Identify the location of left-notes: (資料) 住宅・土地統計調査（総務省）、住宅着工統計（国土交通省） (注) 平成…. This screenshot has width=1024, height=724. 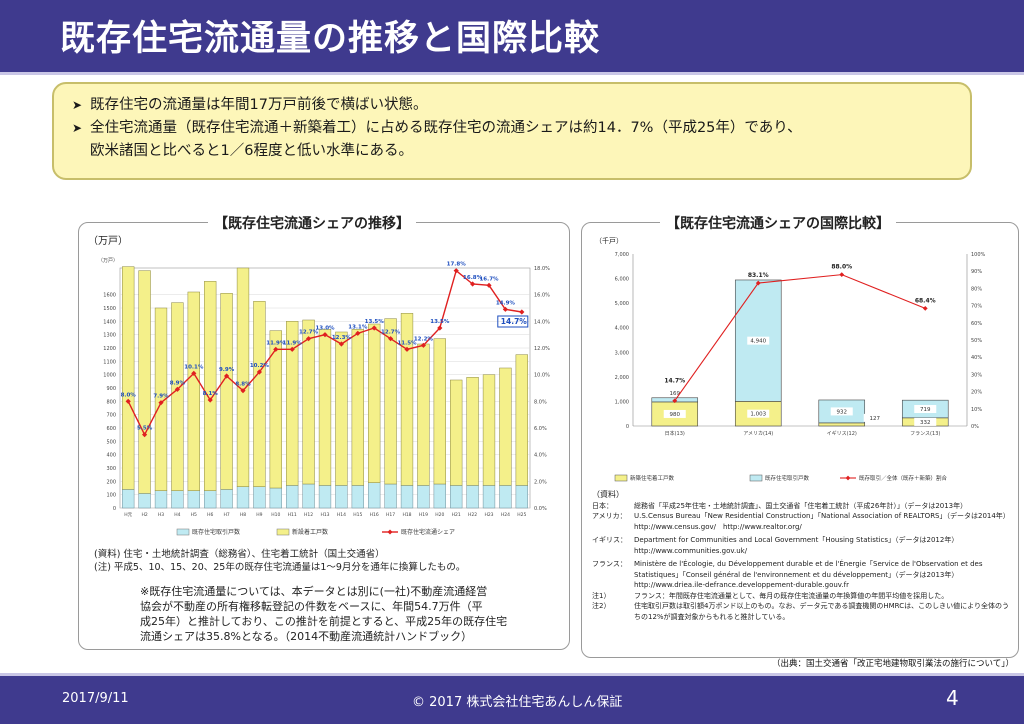
(280, 561).